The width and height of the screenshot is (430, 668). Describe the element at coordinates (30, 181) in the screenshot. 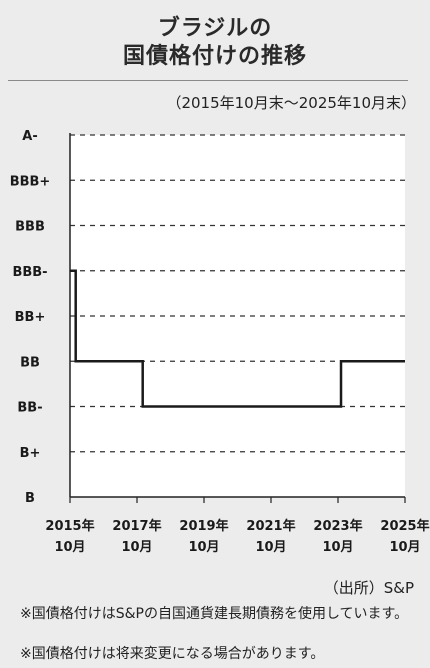

I see `y-tick-label-bbbplus: BBB+` at that location.